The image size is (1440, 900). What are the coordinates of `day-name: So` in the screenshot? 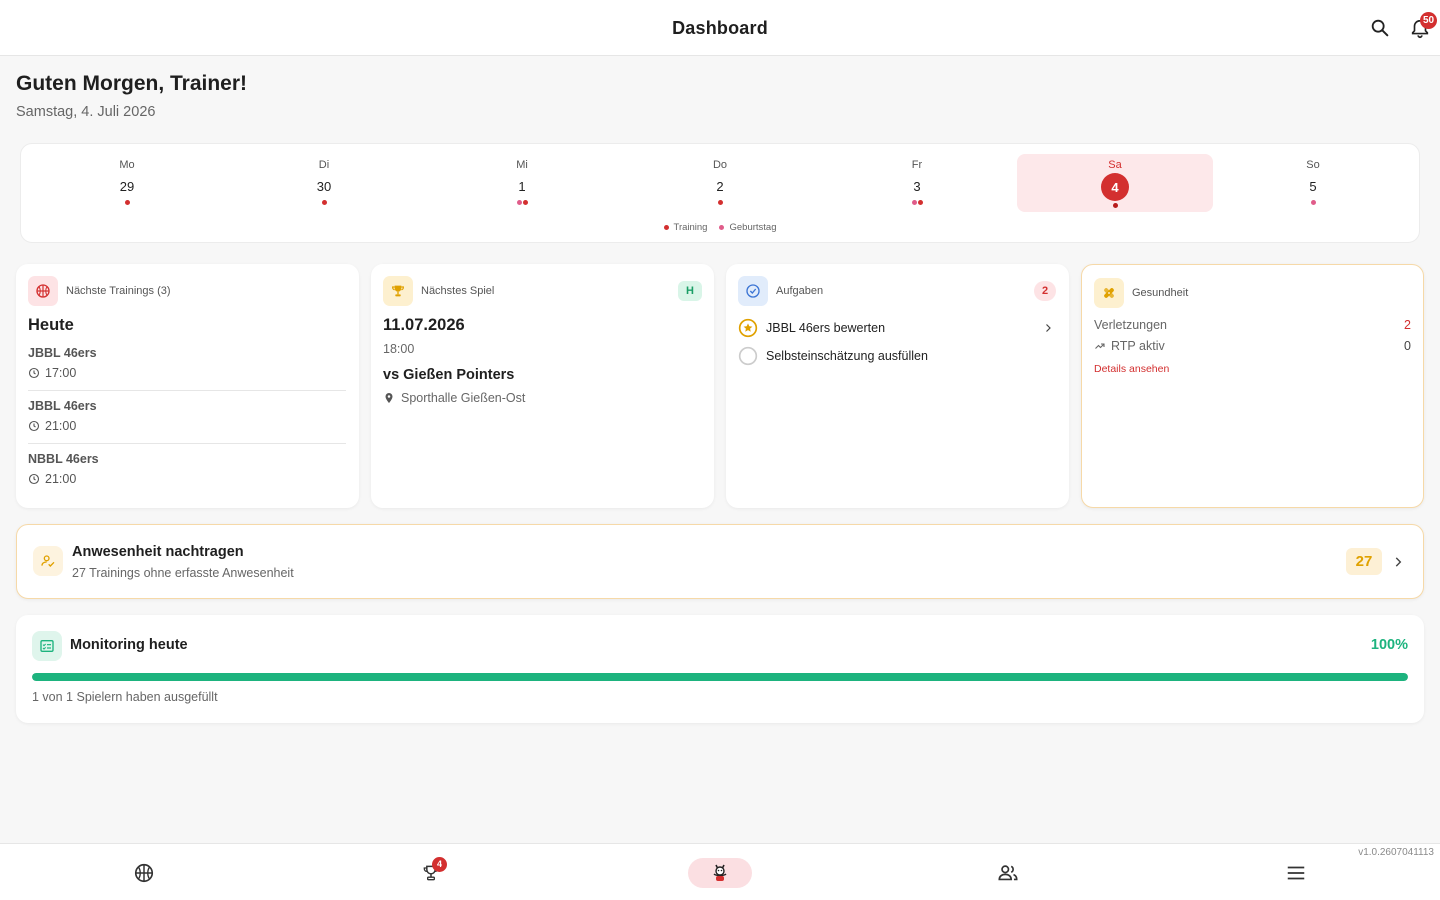 It's located at (1313, 165).